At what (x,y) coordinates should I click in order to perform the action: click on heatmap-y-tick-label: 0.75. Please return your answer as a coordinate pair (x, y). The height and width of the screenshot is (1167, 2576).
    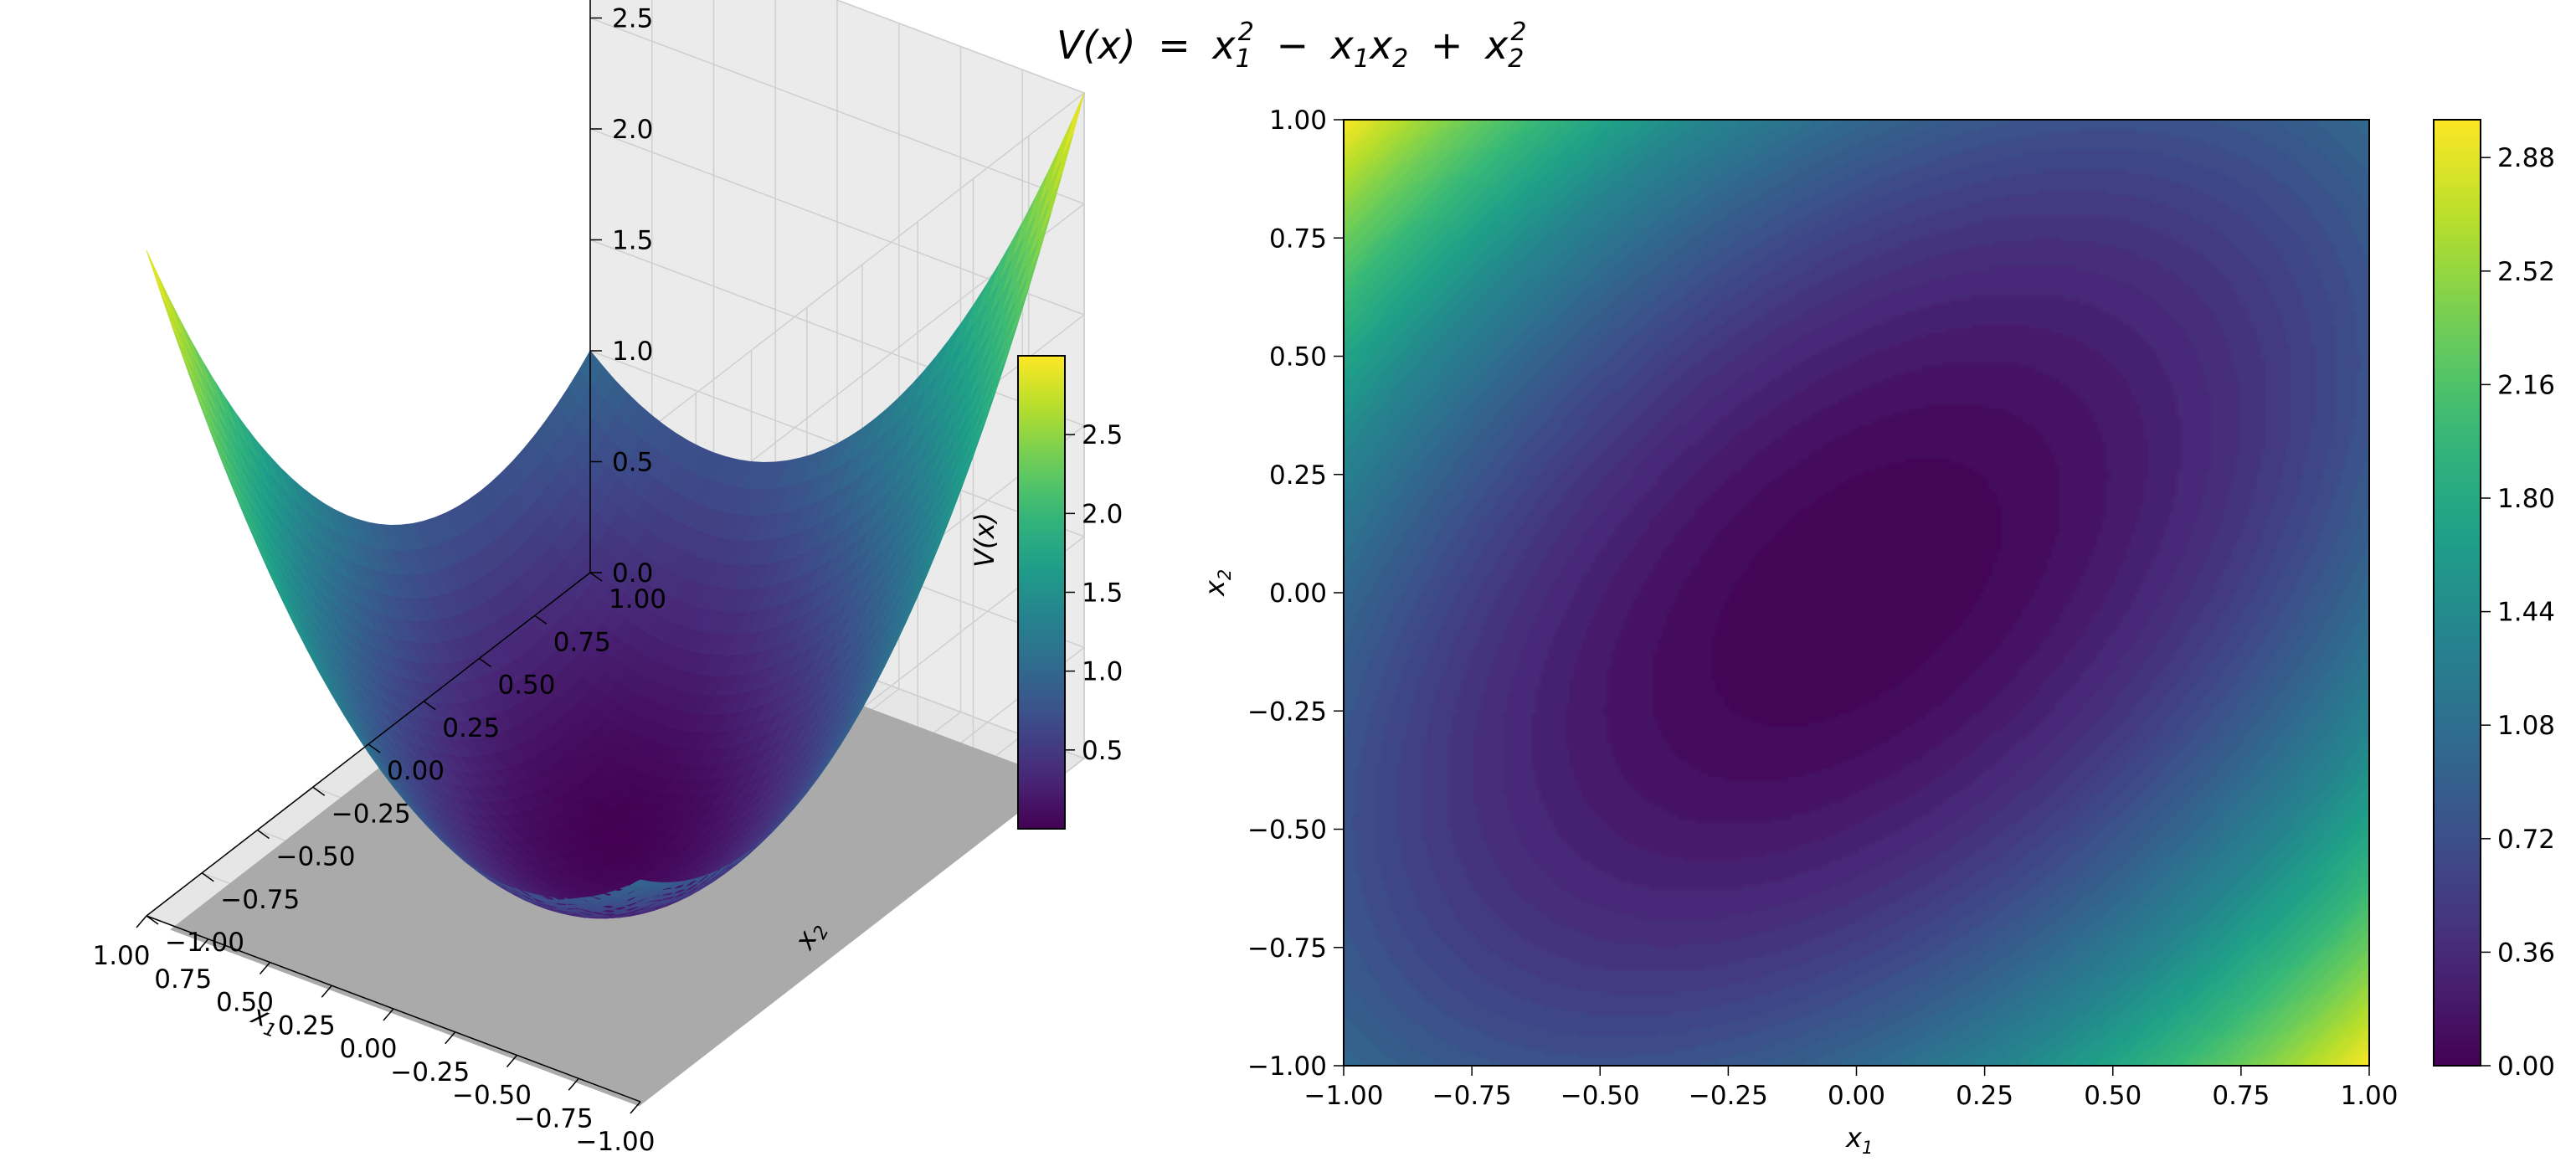
    Looking at the image, I should click on (1298, 239).